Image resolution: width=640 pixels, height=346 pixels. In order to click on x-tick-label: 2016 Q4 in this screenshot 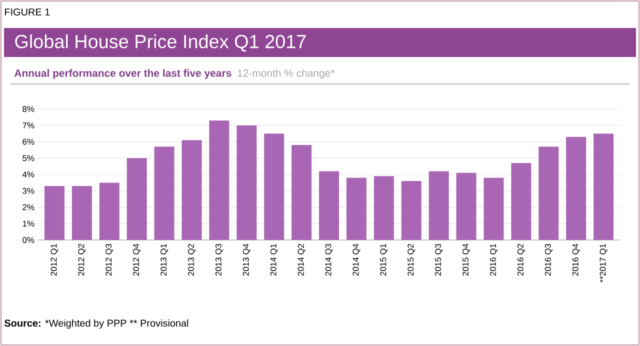, I will do `click(576, 260)`.